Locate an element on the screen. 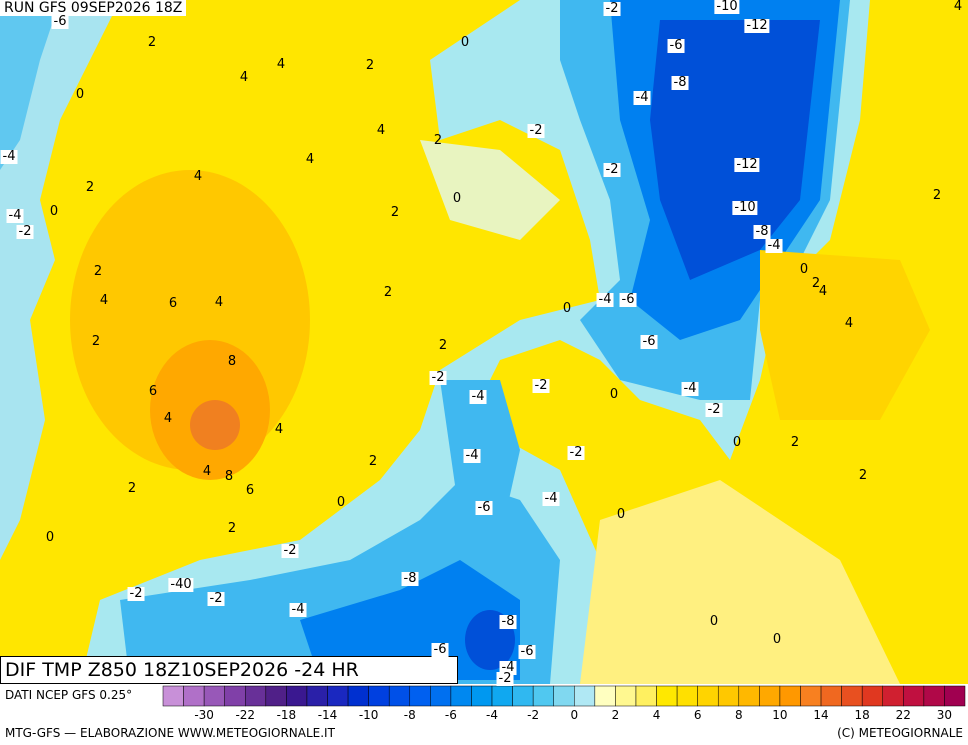 Image resolution: width=968 pixels, height=745 pixels. scale-tick-label: -2 is located at coordinates (533, 715).